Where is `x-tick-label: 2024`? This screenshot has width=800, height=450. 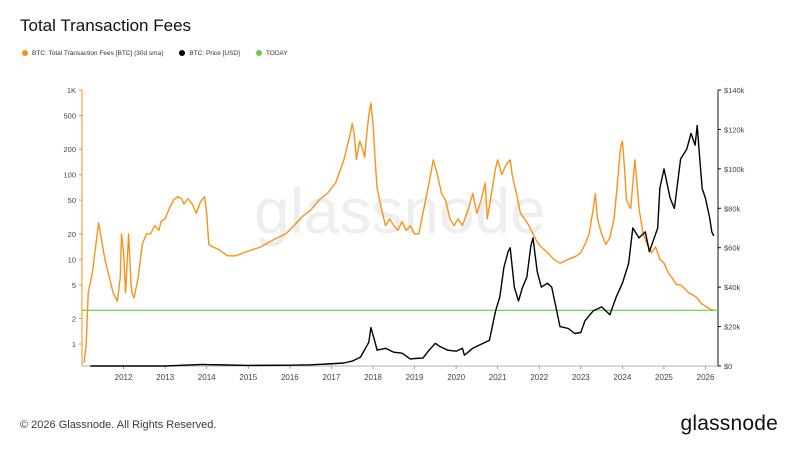 x-tick-label: 2024 is located at coordinates (622, 377).